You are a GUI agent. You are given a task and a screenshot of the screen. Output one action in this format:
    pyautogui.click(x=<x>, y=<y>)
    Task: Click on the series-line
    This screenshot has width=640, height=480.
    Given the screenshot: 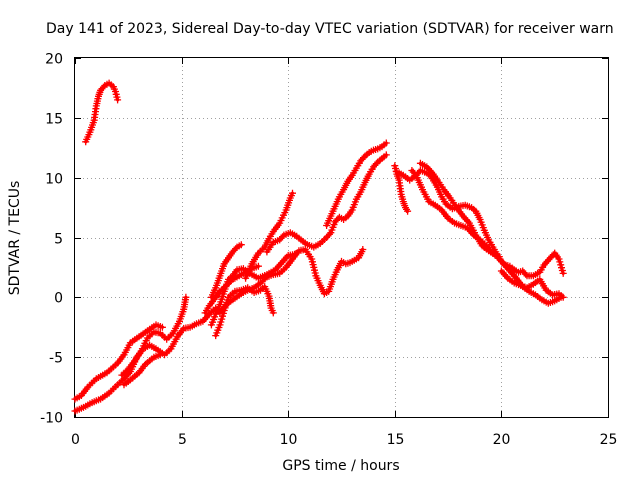 What is the action you would take?
    pyautogui.click(x=356, y=184)
    